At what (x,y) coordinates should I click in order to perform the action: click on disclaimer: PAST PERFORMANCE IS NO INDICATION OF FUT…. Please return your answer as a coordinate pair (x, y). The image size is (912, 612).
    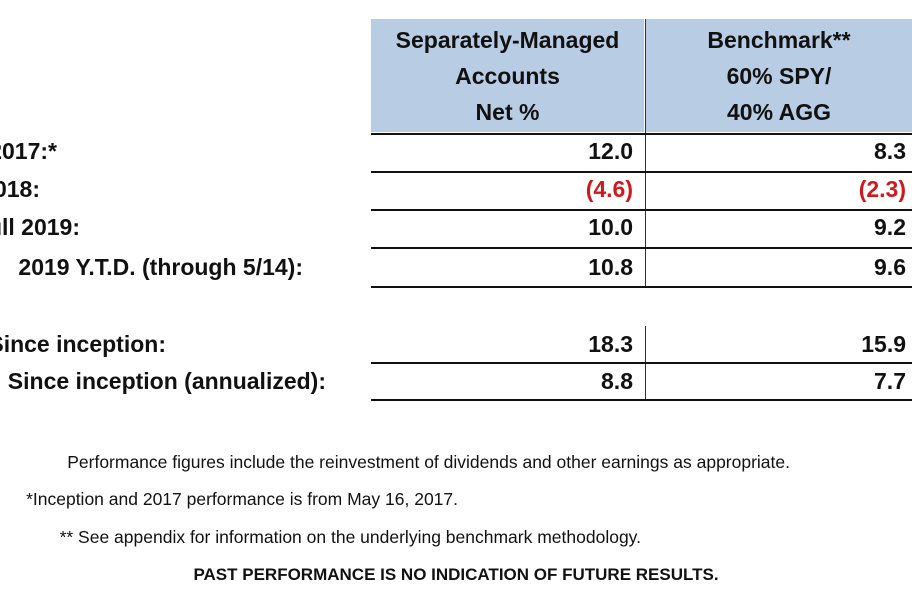
    Looking at the image, I should click on (456, 574).